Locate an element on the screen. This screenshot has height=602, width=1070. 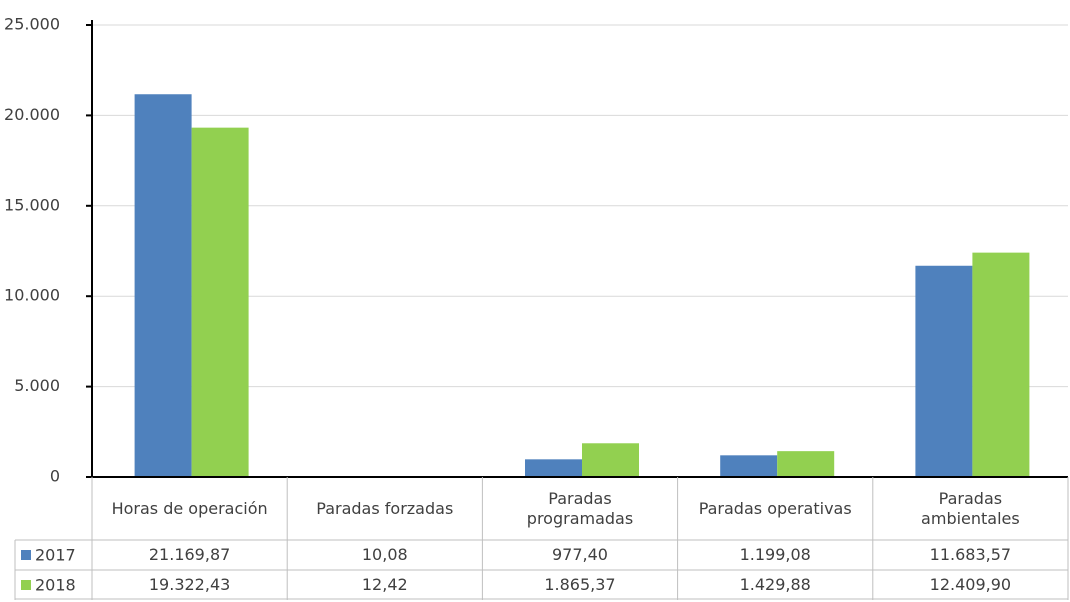
data-label-box: 977,40 is located at coordinates (579, 555).